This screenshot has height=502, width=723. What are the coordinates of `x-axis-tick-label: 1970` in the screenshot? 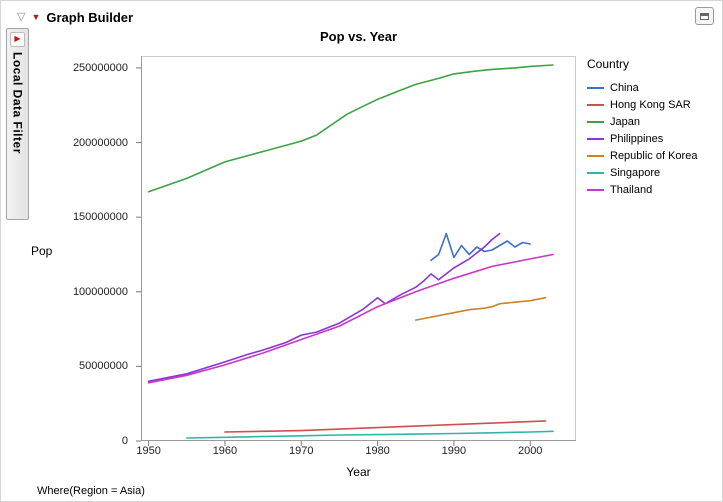 It's located at (301, 451).